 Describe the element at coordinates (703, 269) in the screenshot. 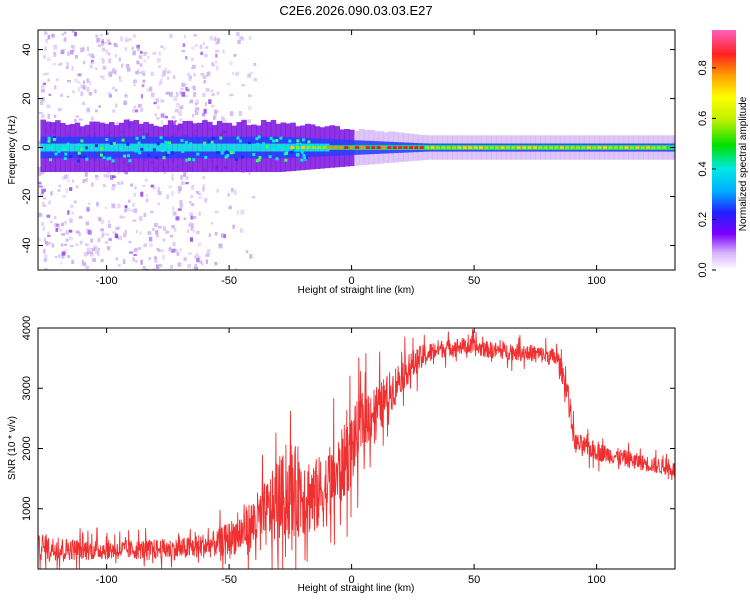

I see `colorbar-tick-label: 0.0` at that location.